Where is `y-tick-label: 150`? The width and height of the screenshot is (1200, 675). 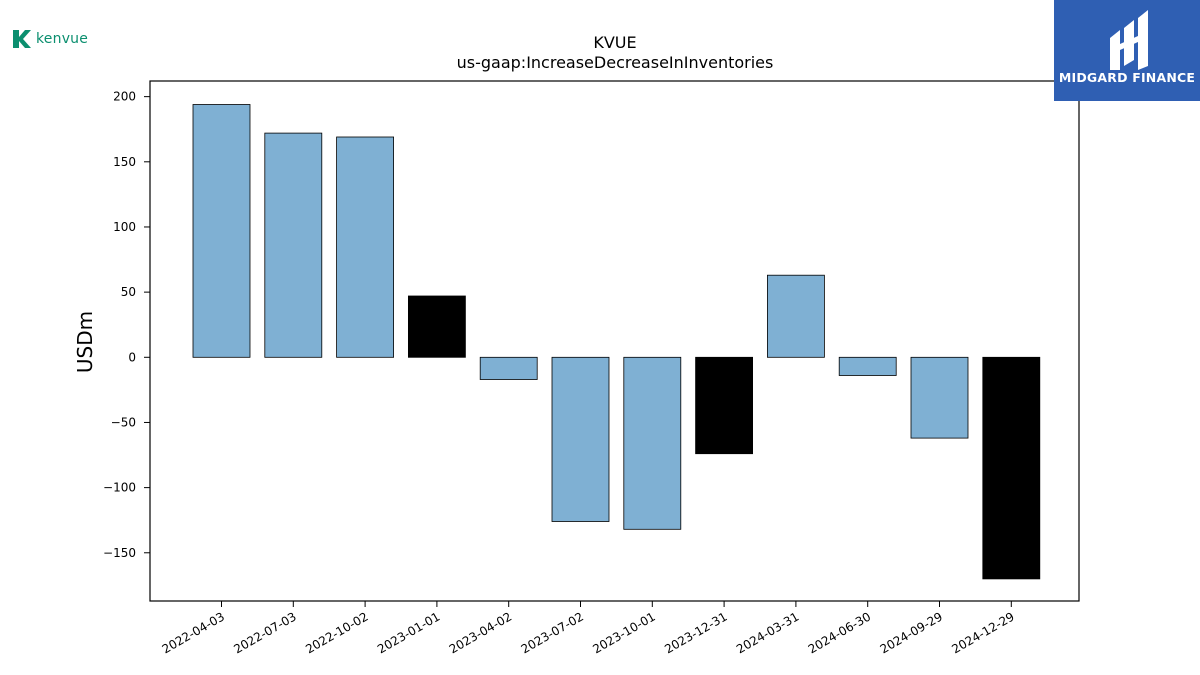
y-tick-label: 150 is located at coordinates (124, 162).